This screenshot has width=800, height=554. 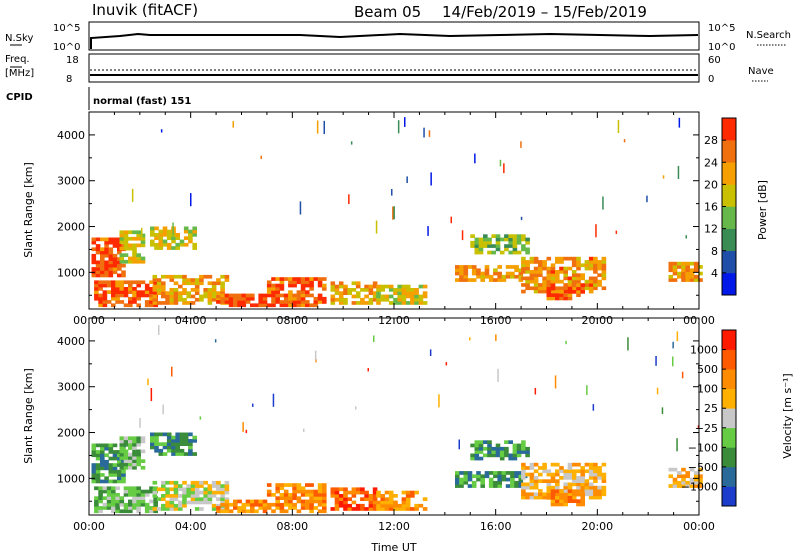 What do you see at coordinates (28, 416) in the screenshot?
I see `velocity-ylabel: Slant Range [km]` at bounding box center [28, 416].